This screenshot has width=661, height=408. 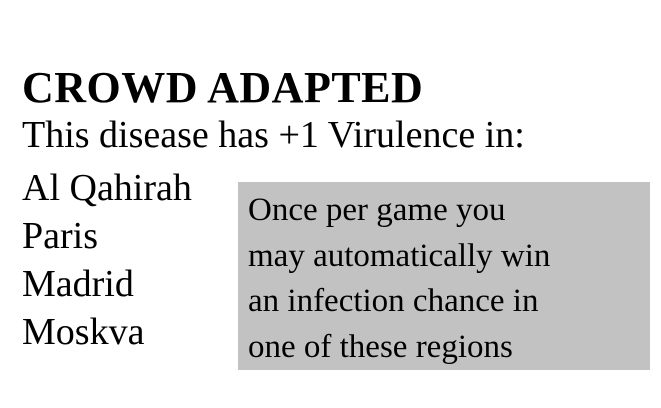 What do you see at coordinates (223, 87) in the screenshot?
I see `card-title: CROWD ADAPTED` at bounding box center [223, 87].